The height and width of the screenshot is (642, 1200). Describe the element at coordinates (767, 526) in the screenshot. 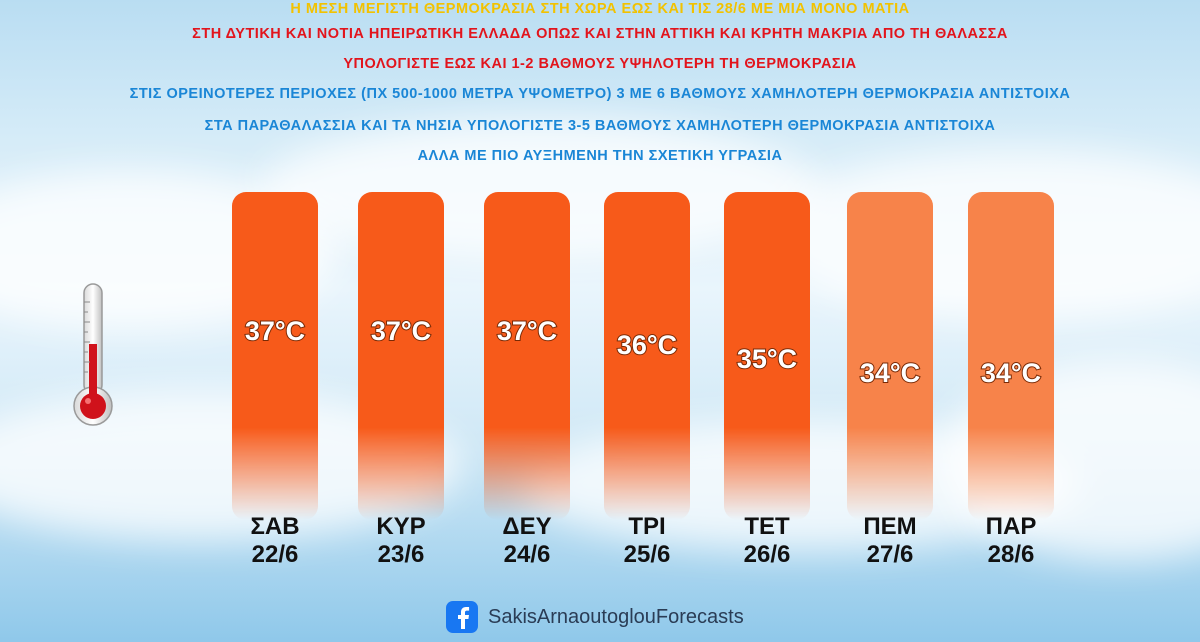

I see `day-name-label: ΤΕΤ` at that location.